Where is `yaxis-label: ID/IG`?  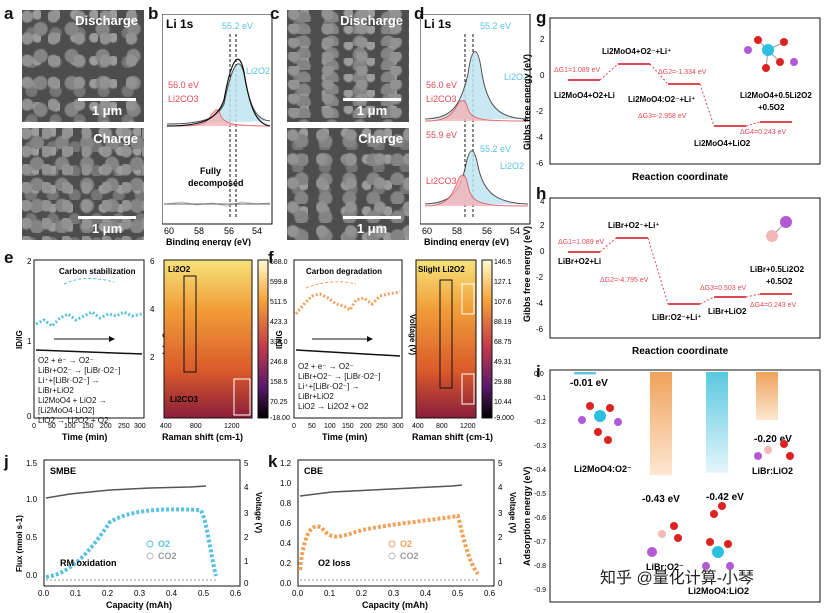 yaxis-label: ID/IG is located at coordinates (280, 339).